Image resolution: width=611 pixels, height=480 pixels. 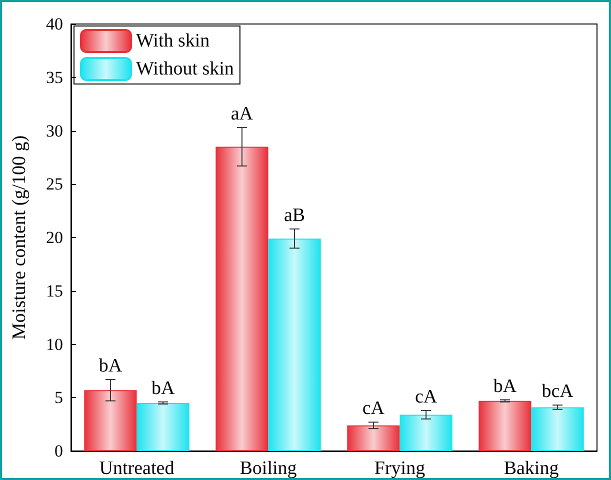 I want to click on x-tick-label: Baking, so click(x=532, y=468).